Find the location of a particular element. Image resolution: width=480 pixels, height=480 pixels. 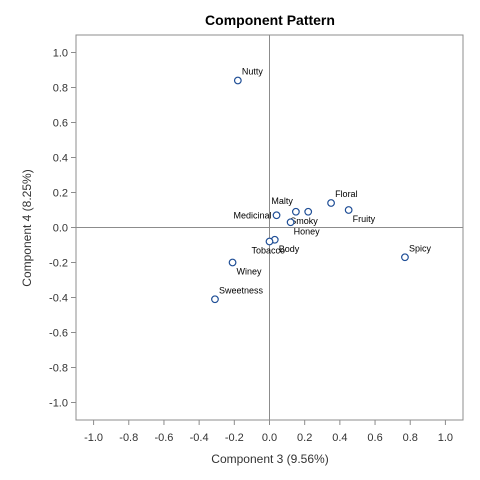

x-tick-label: -0.6 is located at coordinates (163, 438).